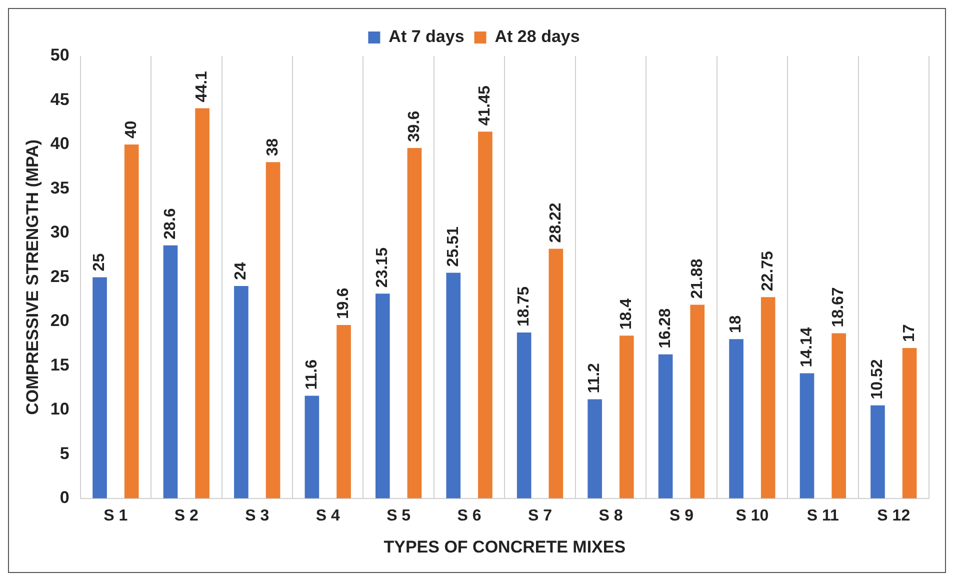 The width and height of the screenshot is (960, 581). I want to click on x-tick-label: S 6, so click(469, 515).